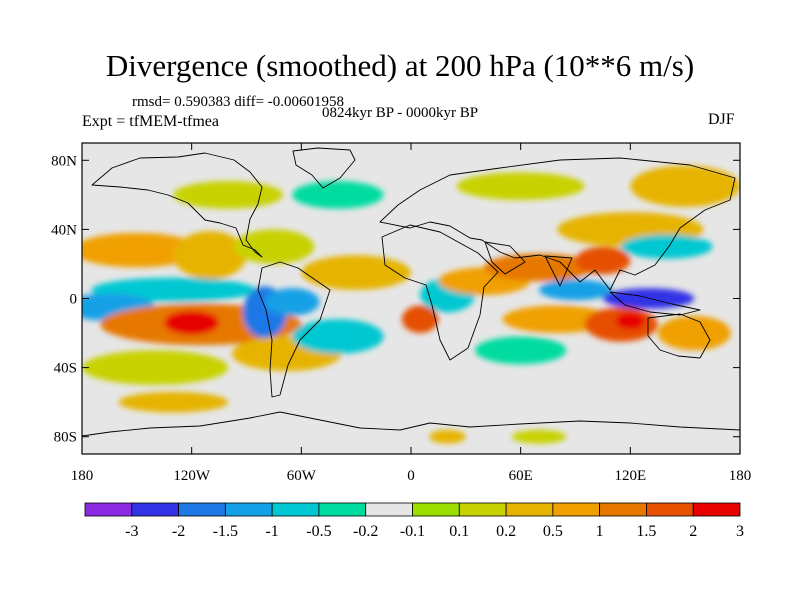  Describe the element at coordinates (65, 369) in the screenshot. I see `lat-tick-label: 40S` at that location.